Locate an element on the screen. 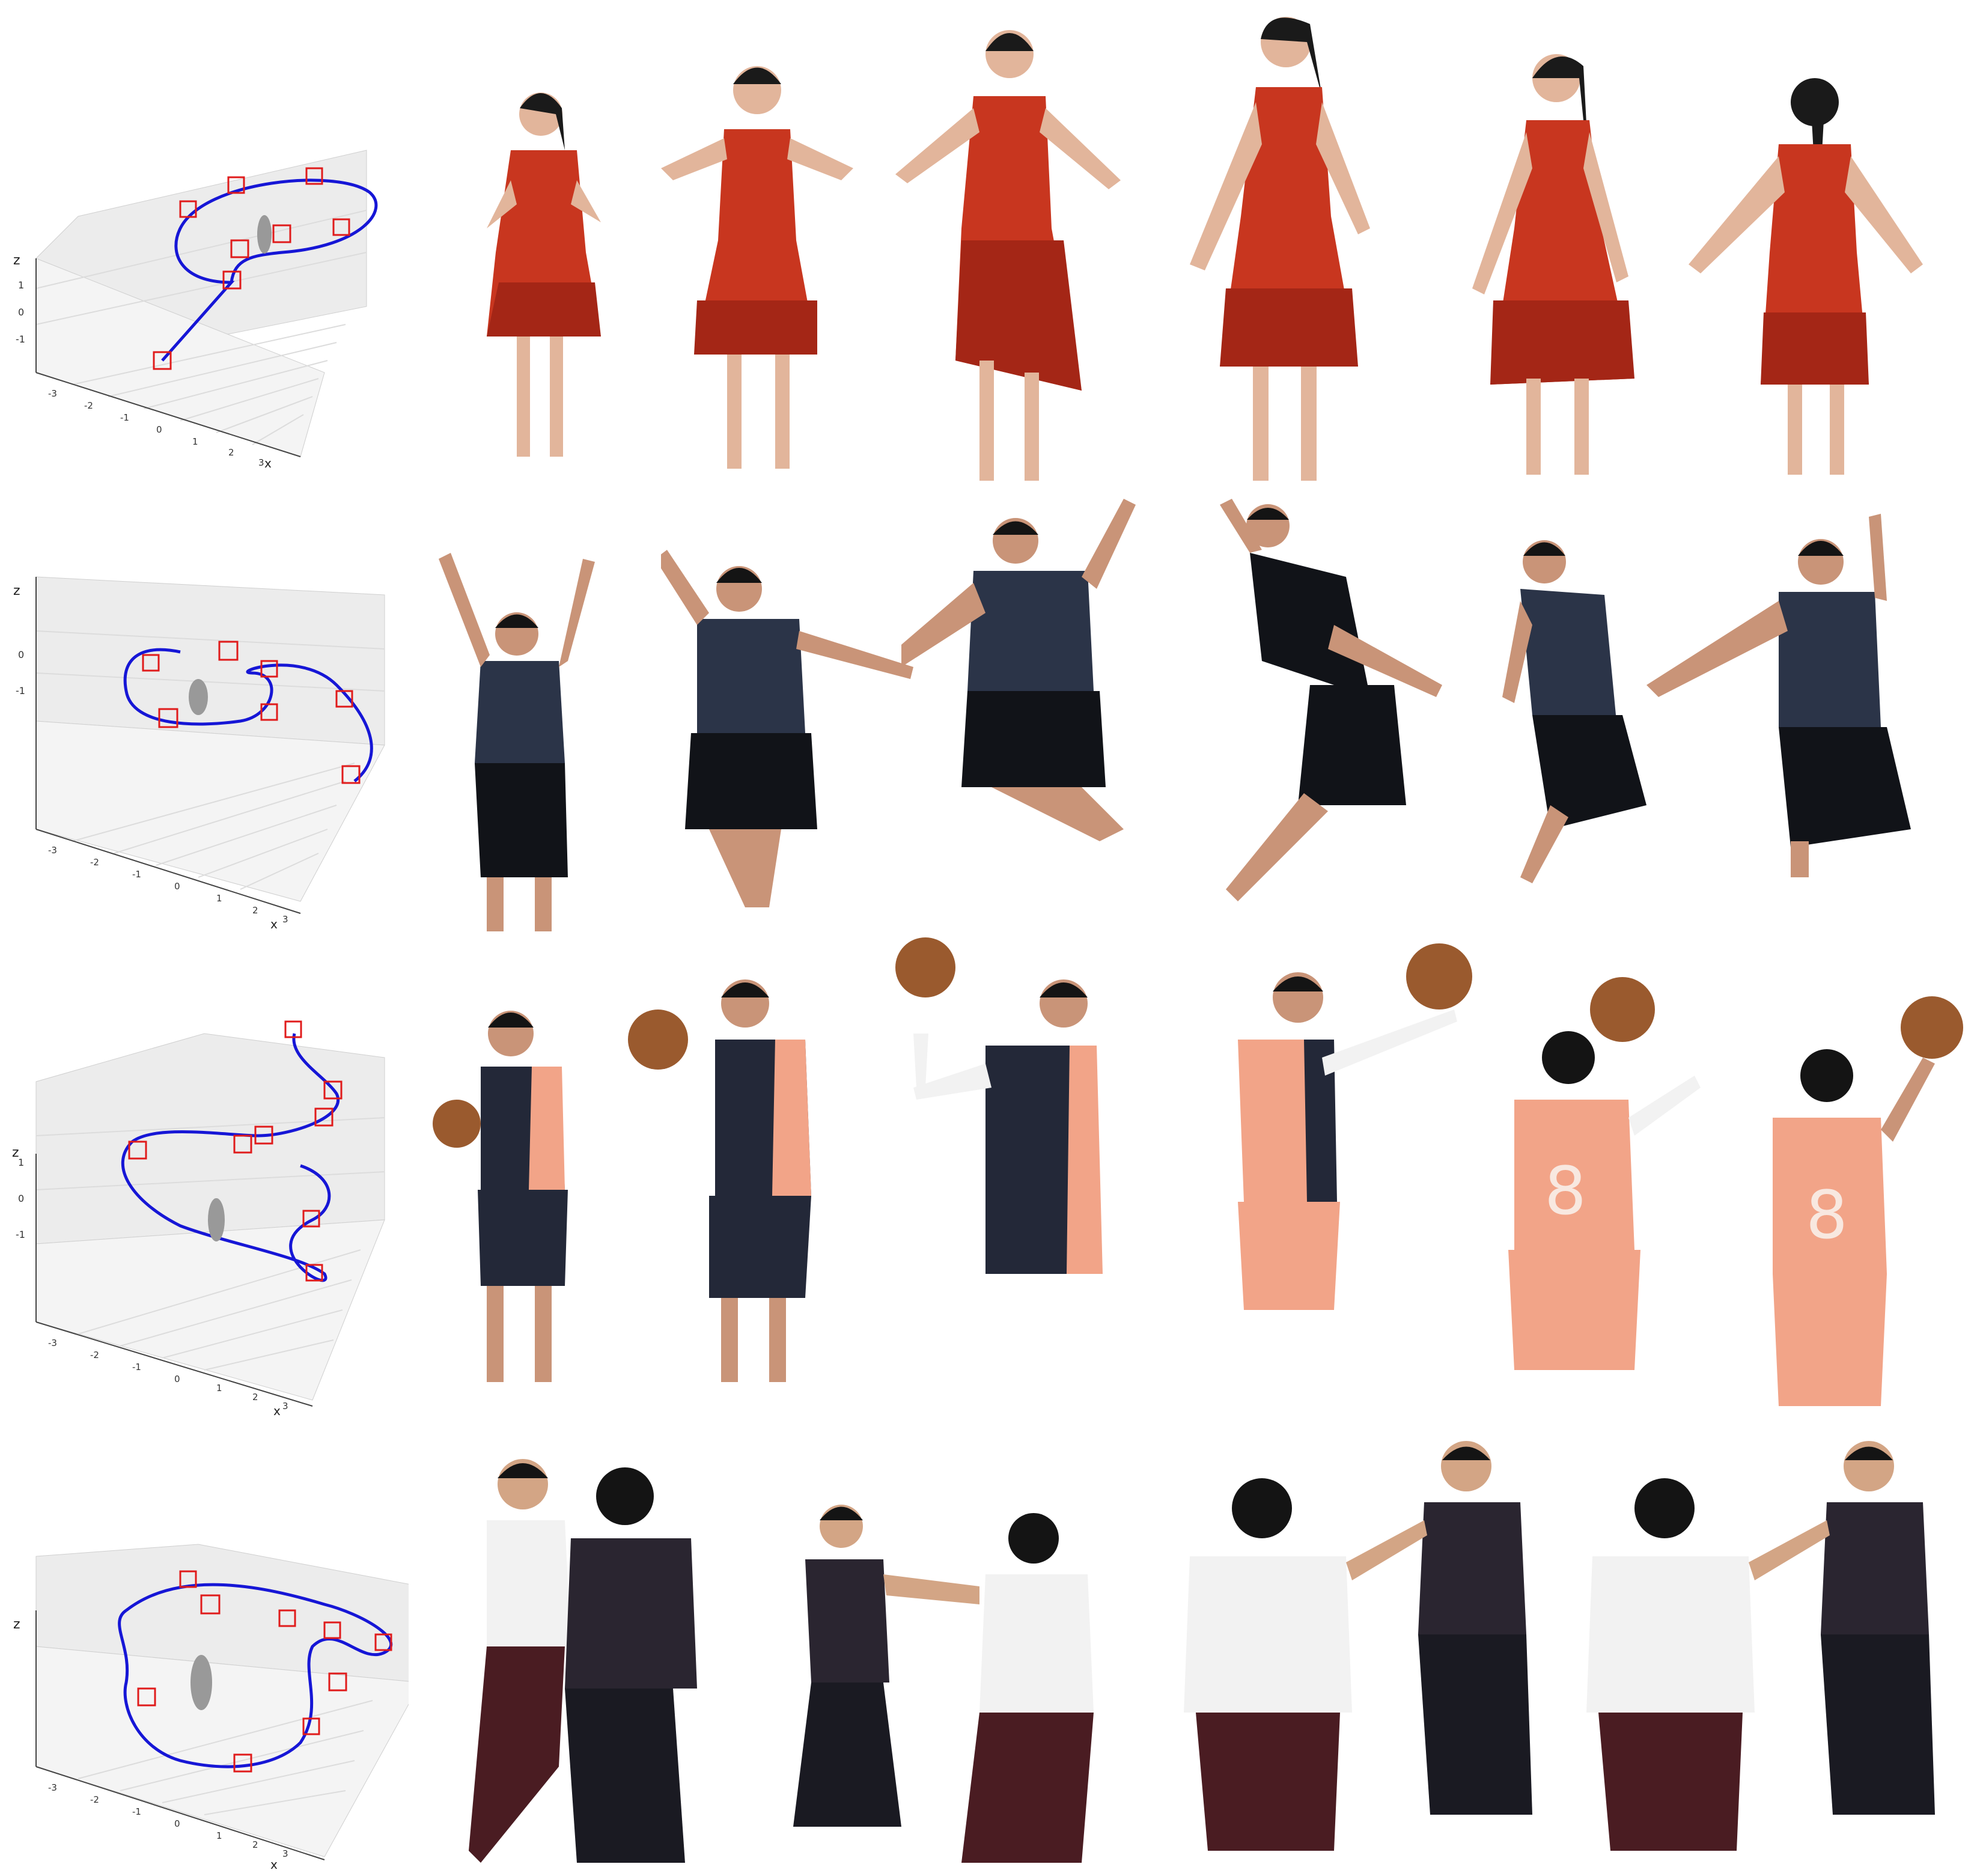 This screenshot has height=1876, width=1983. plot-back-wall is located at coordinates (210, 661).